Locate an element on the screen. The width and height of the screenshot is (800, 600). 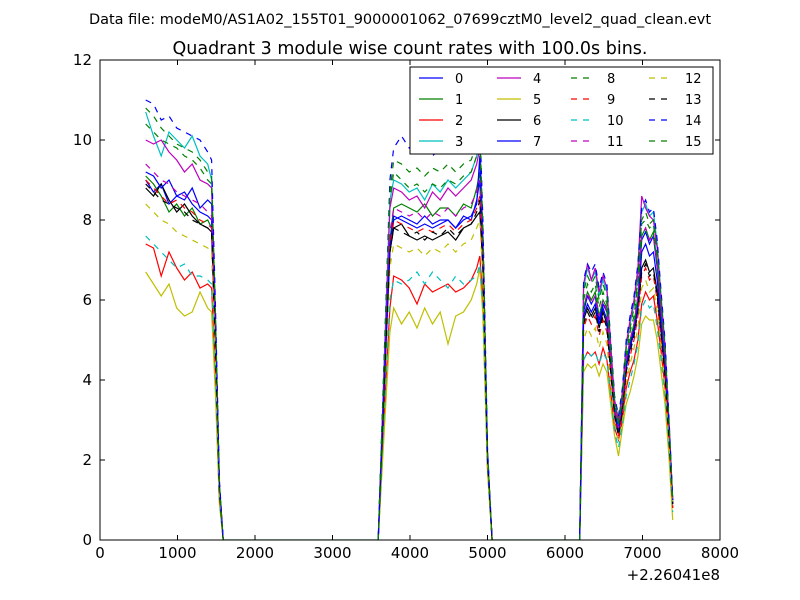
x-tick-label: 2000 is located at coordinates (255, 553).